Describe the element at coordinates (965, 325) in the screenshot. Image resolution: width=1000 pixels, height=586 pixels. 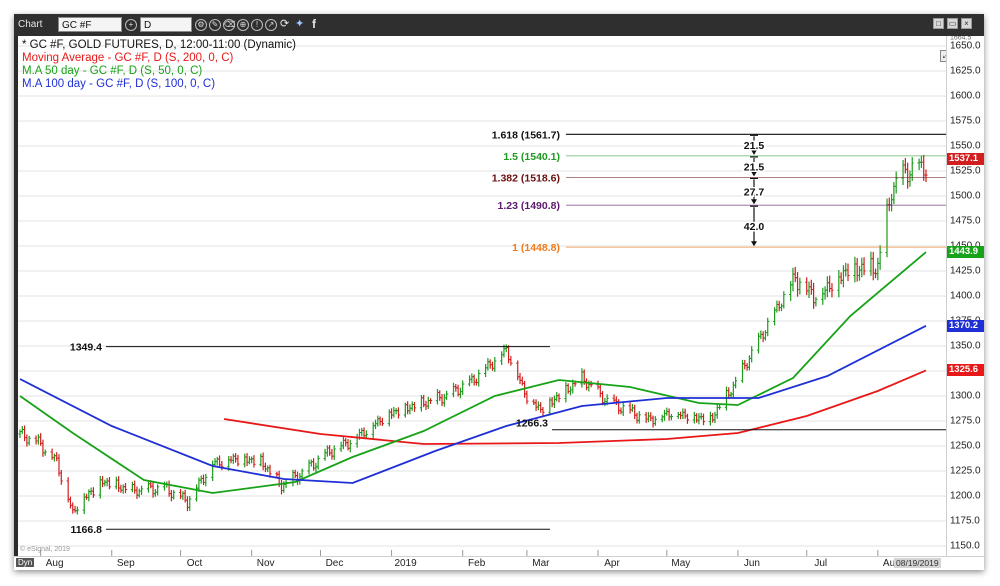
I see `ma100-price-tag: 1370.2` at that location.